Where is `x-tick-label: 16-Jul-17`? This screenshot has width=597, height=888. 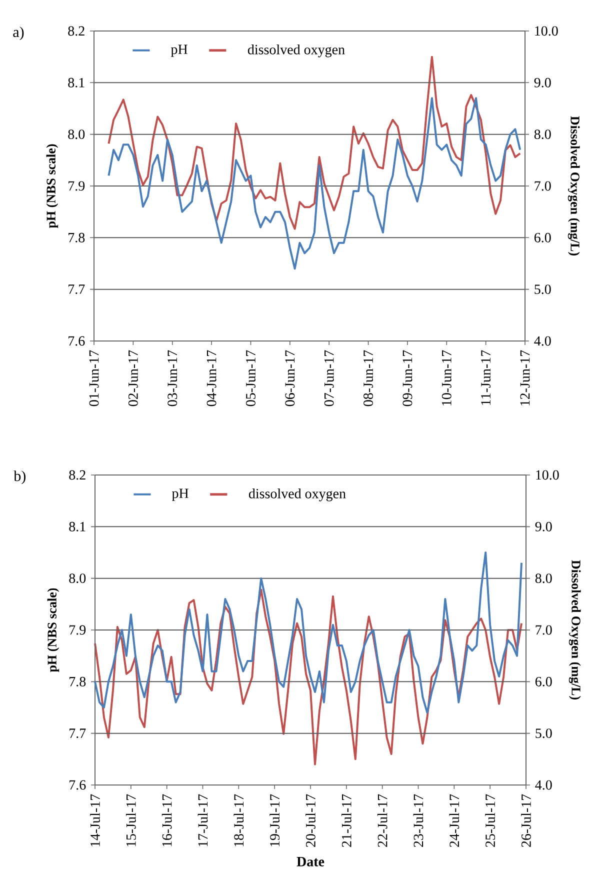
x-tick-label: 16-Jul-17 is located at coordinates (167, 820).